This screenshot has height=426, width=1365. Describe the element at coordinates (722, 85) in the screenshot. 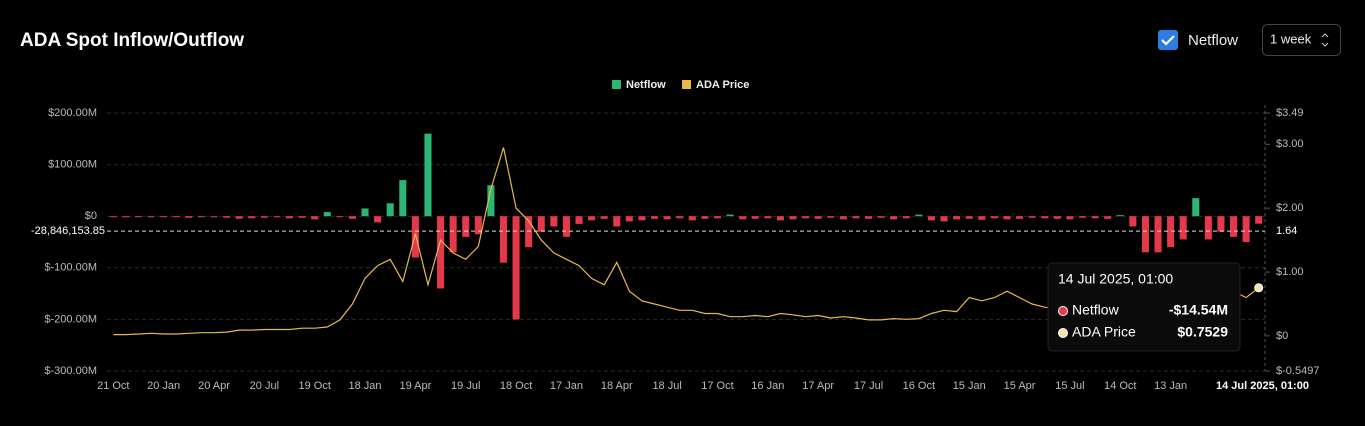

I see `legend-label: ADA Price` at that location.